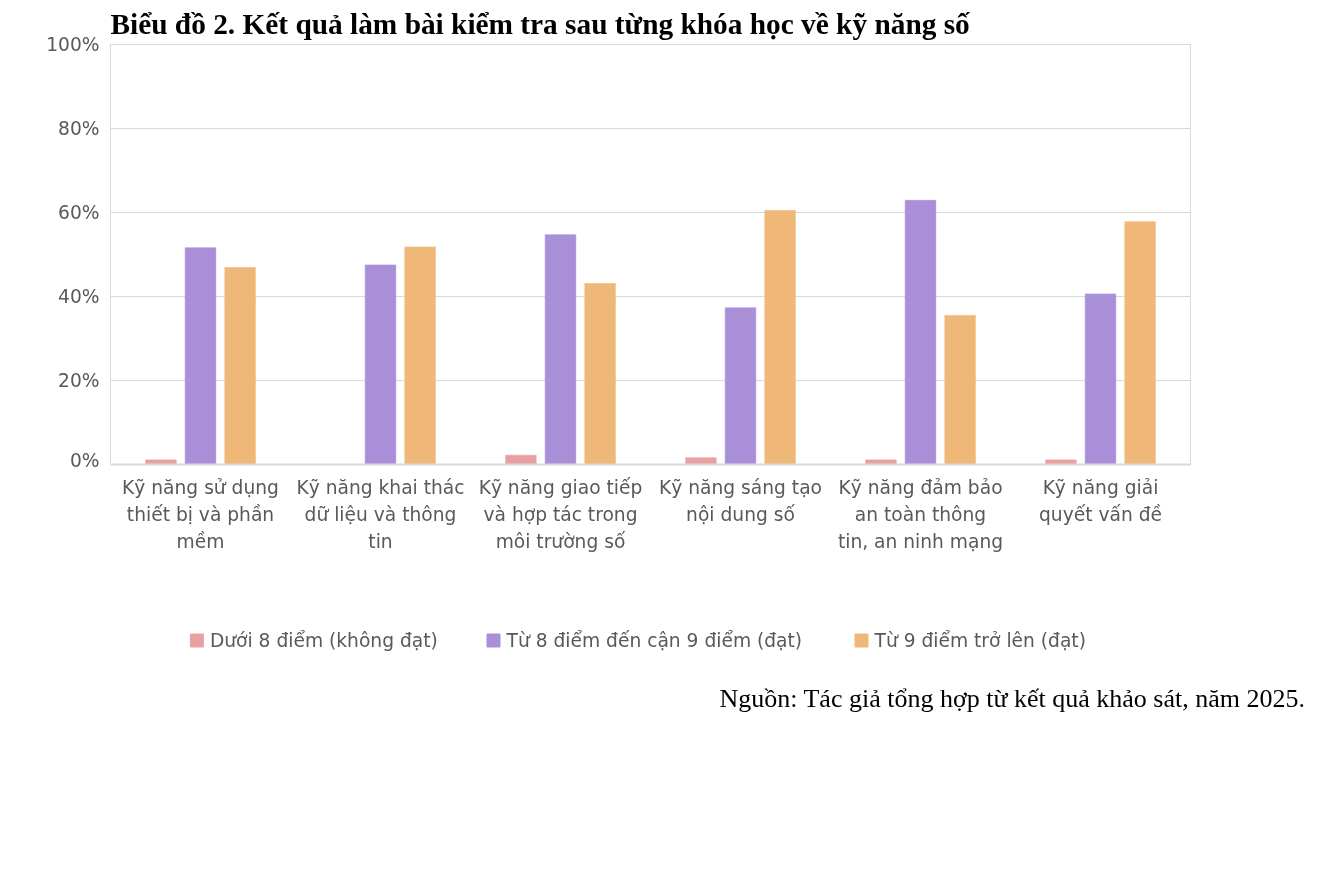 This screenshot has width=1332, height=882. Describe the element at coordinates (79, 212) in the screenshot. I see `y-tick-label: 60%` at that location.